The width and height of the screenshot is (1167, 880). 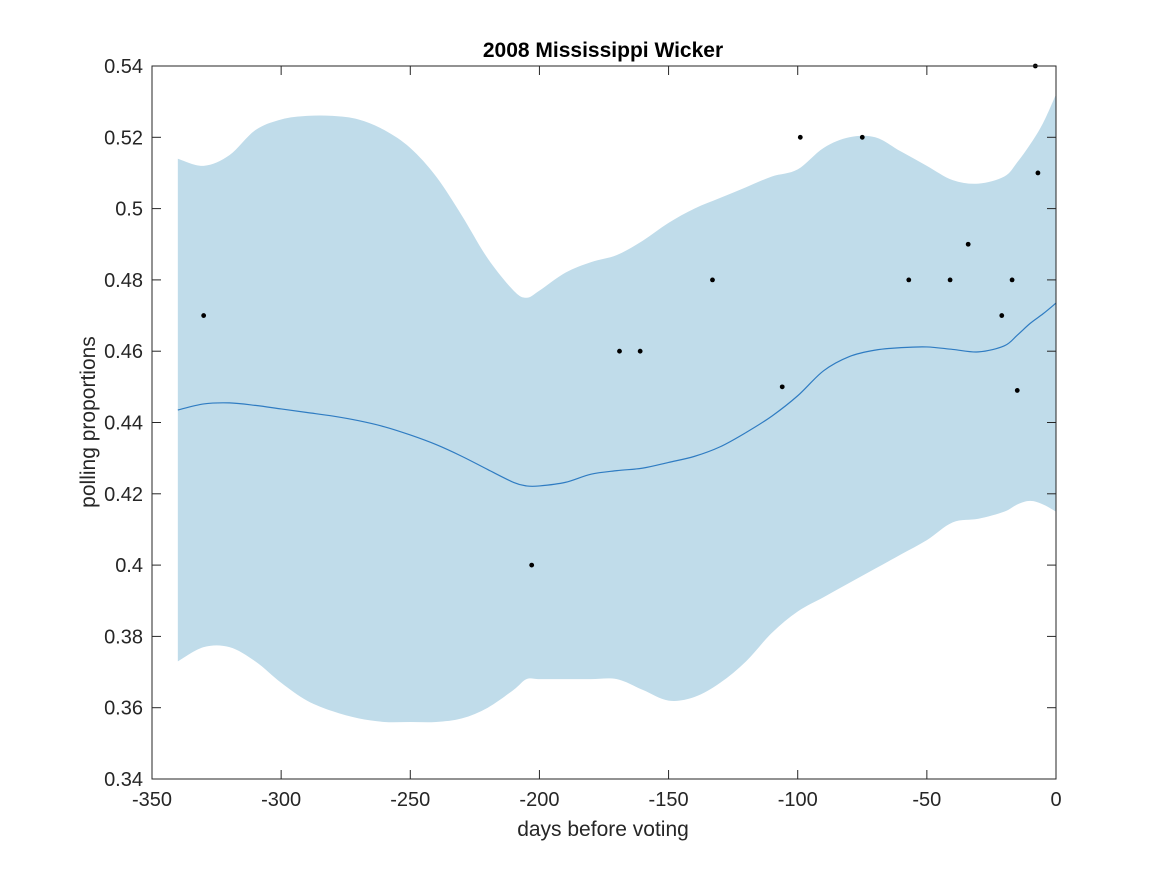 I want to click on x-tick-label: -200, so click(x=539, y=800).